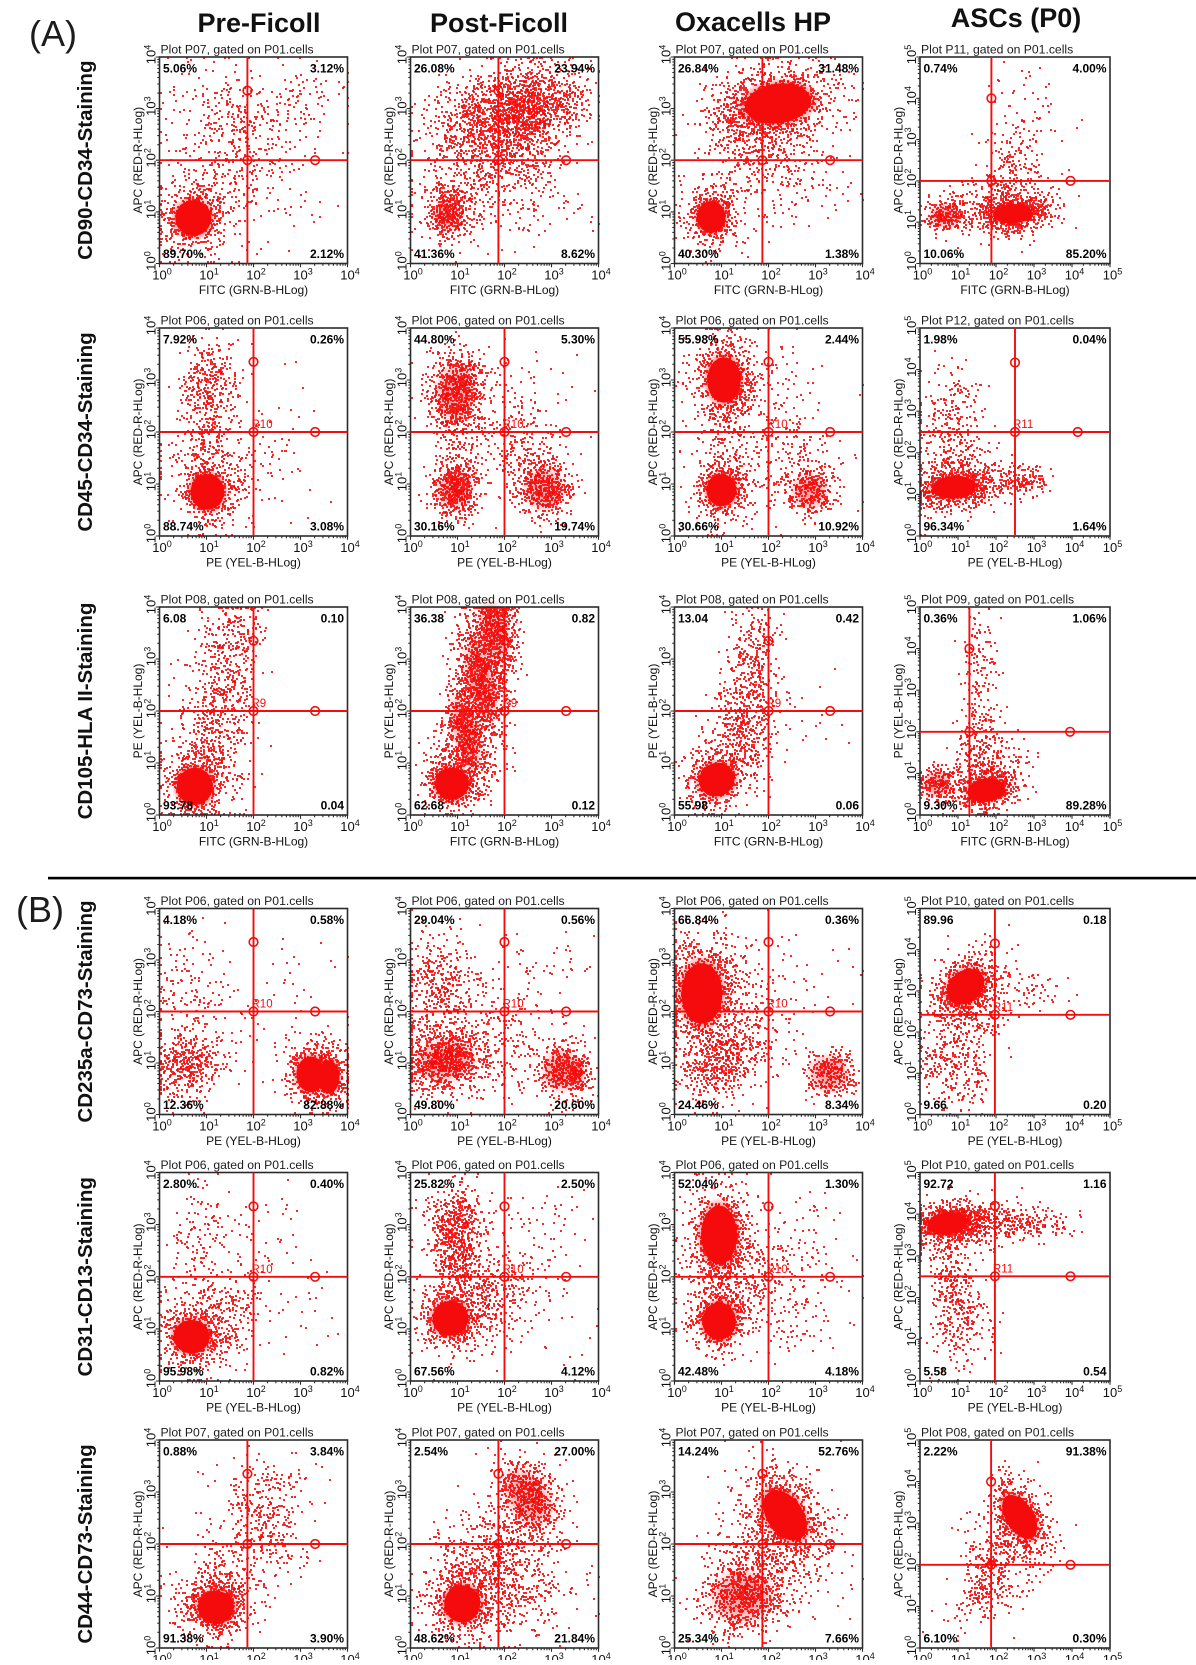  Describe the element at coordinates (838, 69) in the screenshot. I see `svg-text: 31.48%` at that location.